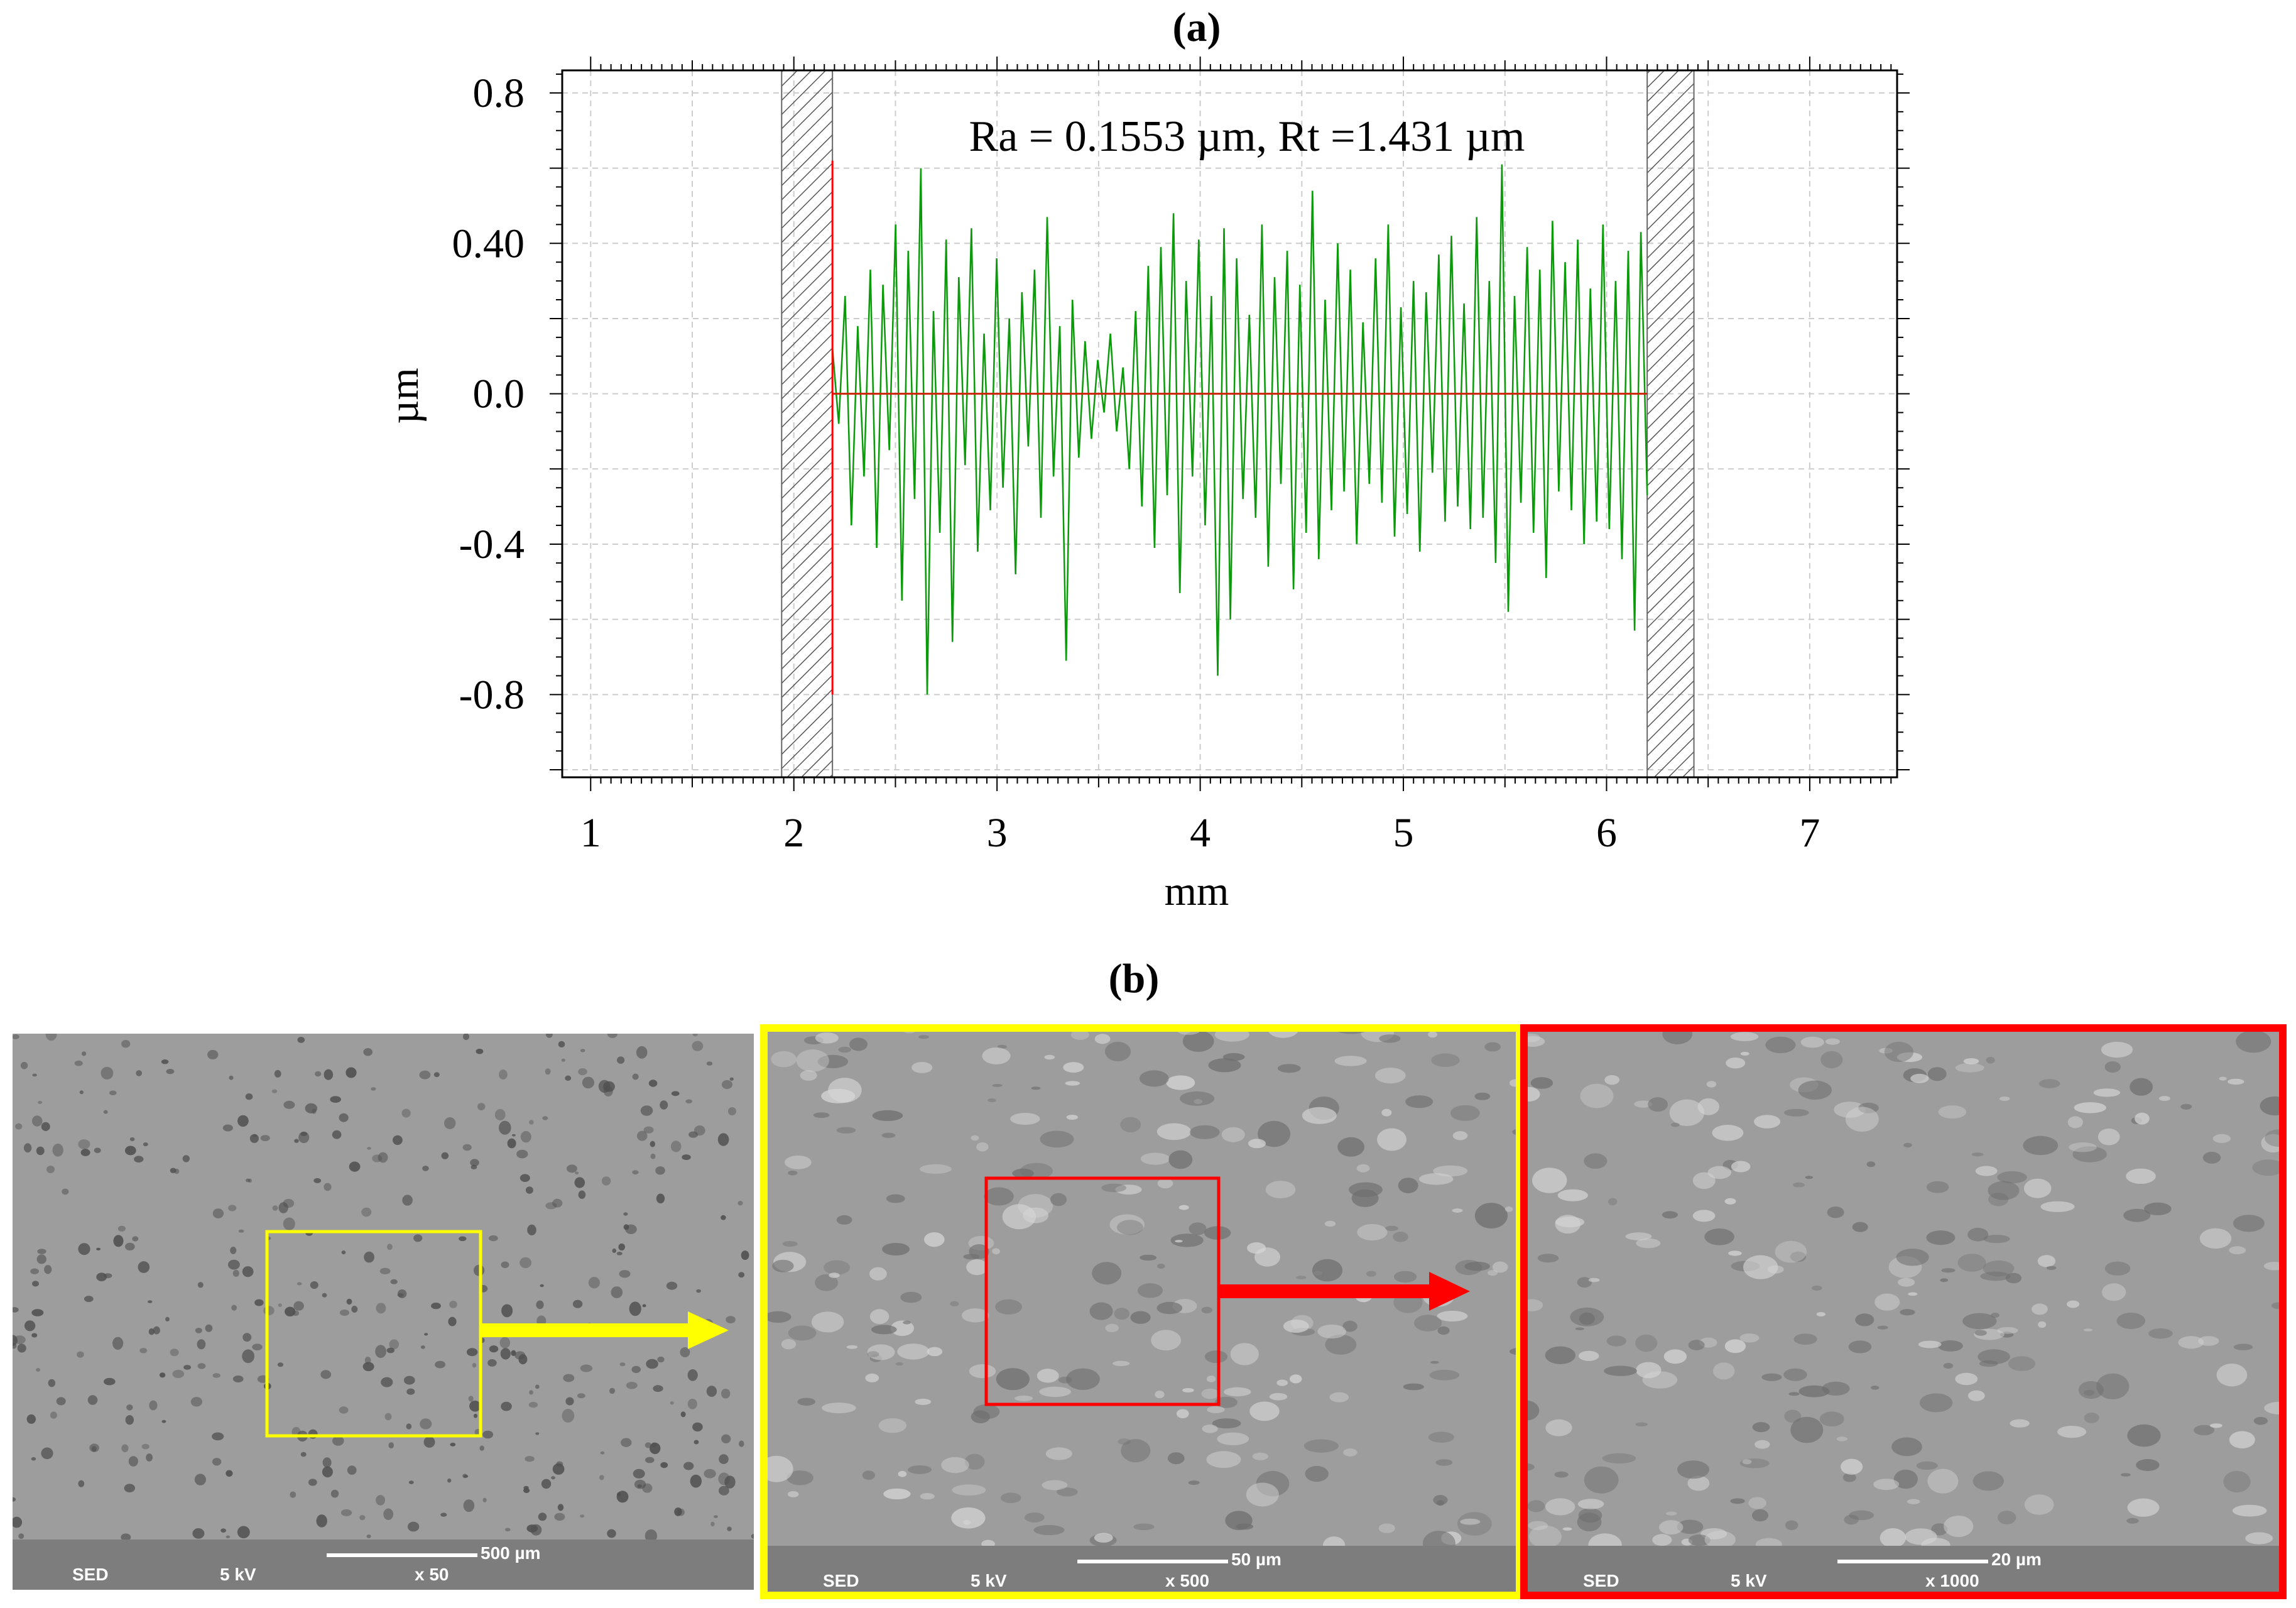 The image size is (2296, 1608). Describe the element at coordinates (1247, 136) in the screenshot. I see `roughness-annotation: Ra = 0.1553 µm, Rt =1.431 µm` at that location.